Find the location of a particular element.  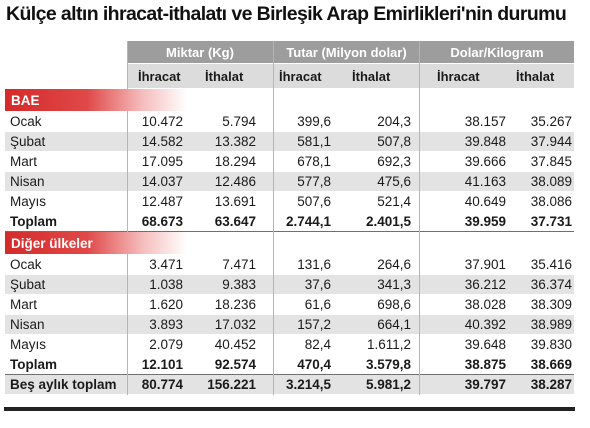

table-cell: 2.401,5 is located at coordinates (388, 221).